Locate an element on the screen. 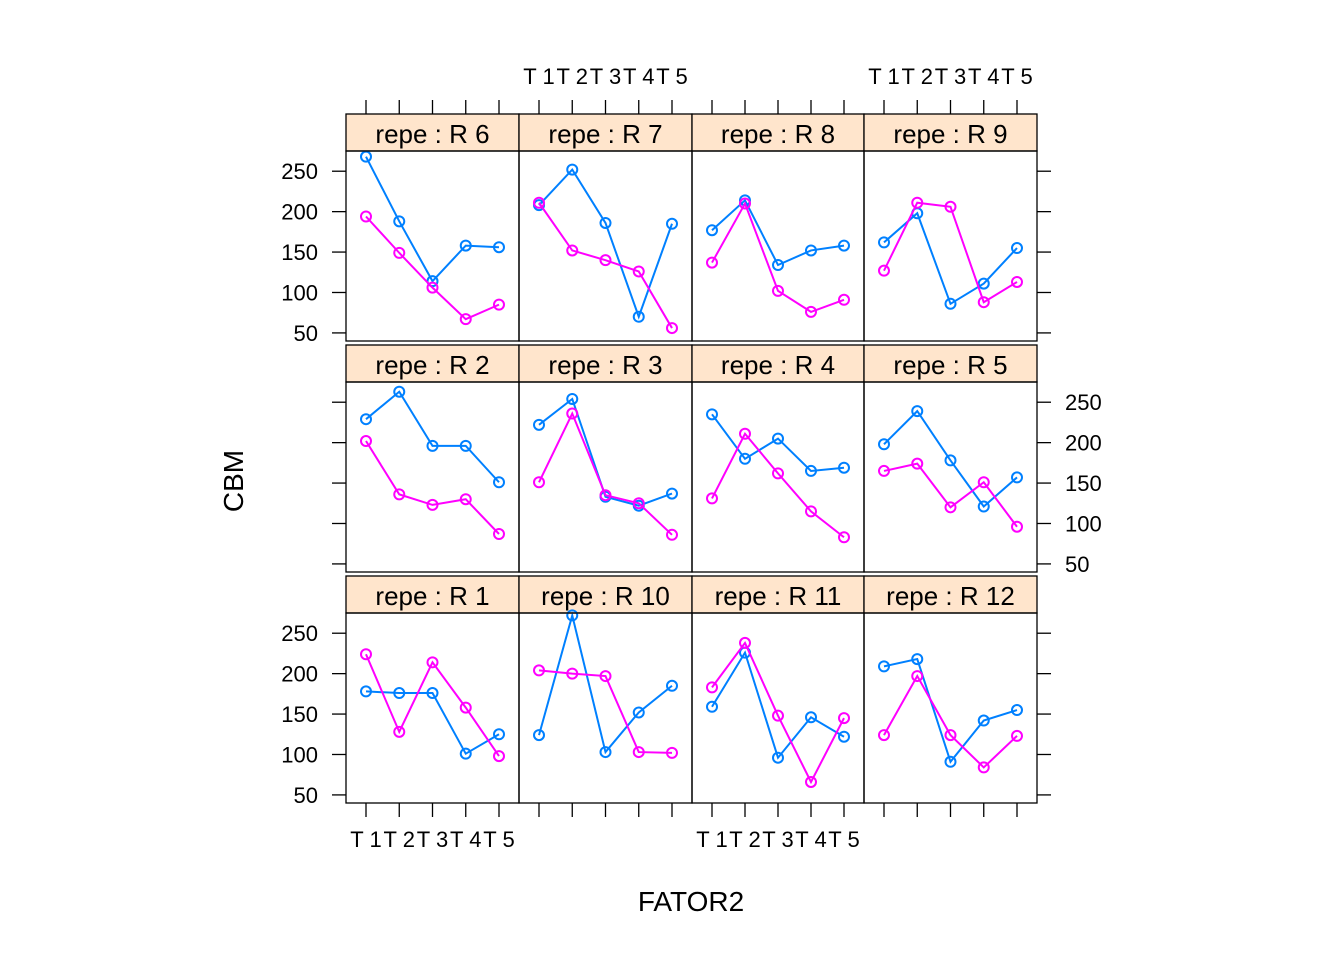 The width and height of the screenshot is (1344, 960). panel-9: repe : R 6 is located at coordinates (432, 227).